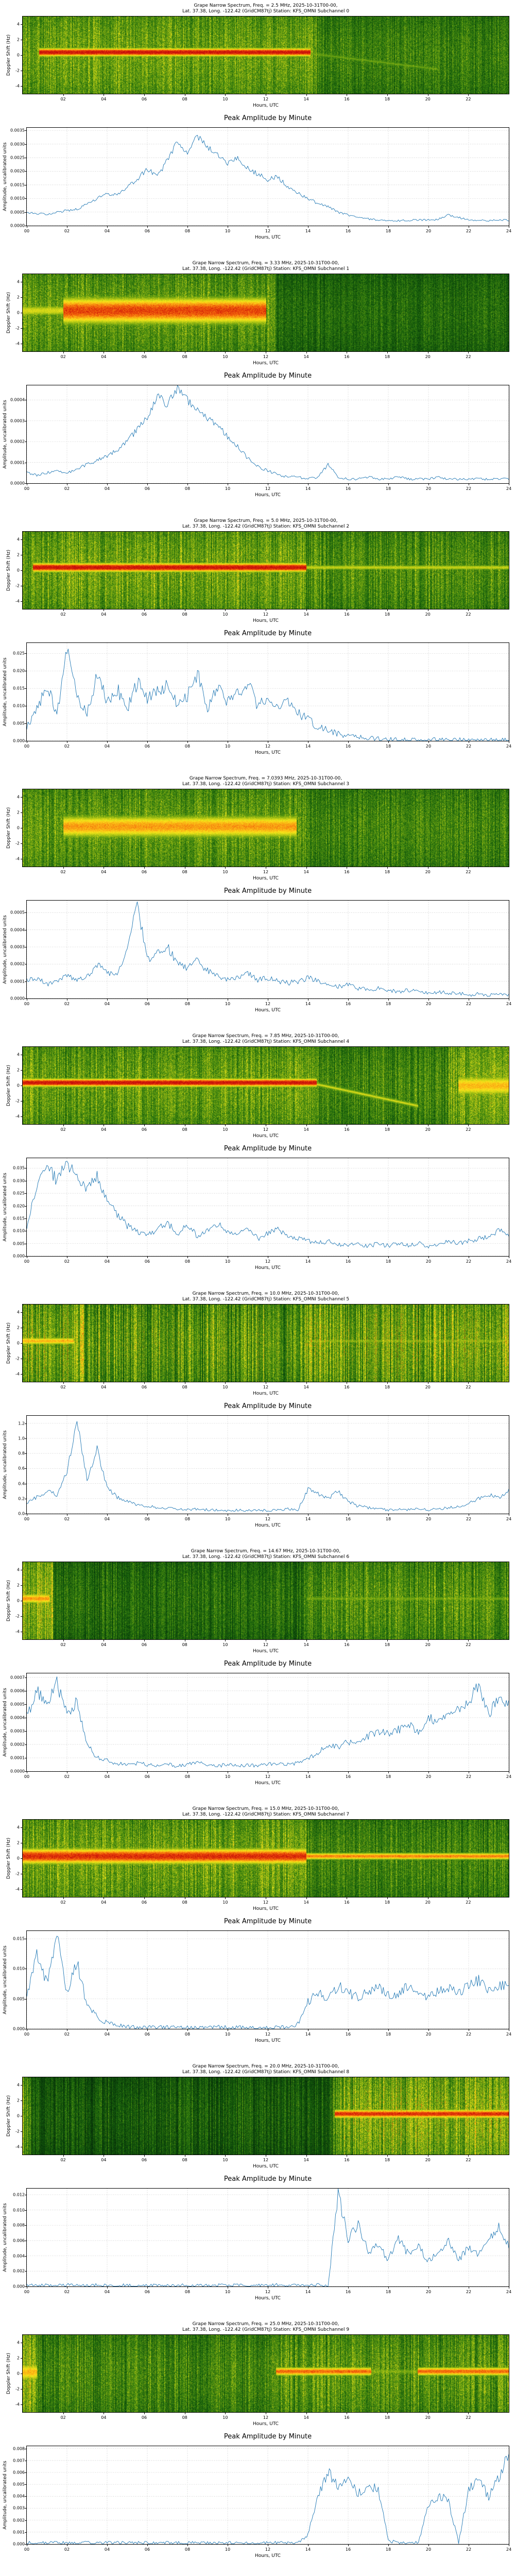 The width and height of the screenshot is (515, 2576). I want to click on amplitude-y-tick-label: 0.4, so click(21, 1483).